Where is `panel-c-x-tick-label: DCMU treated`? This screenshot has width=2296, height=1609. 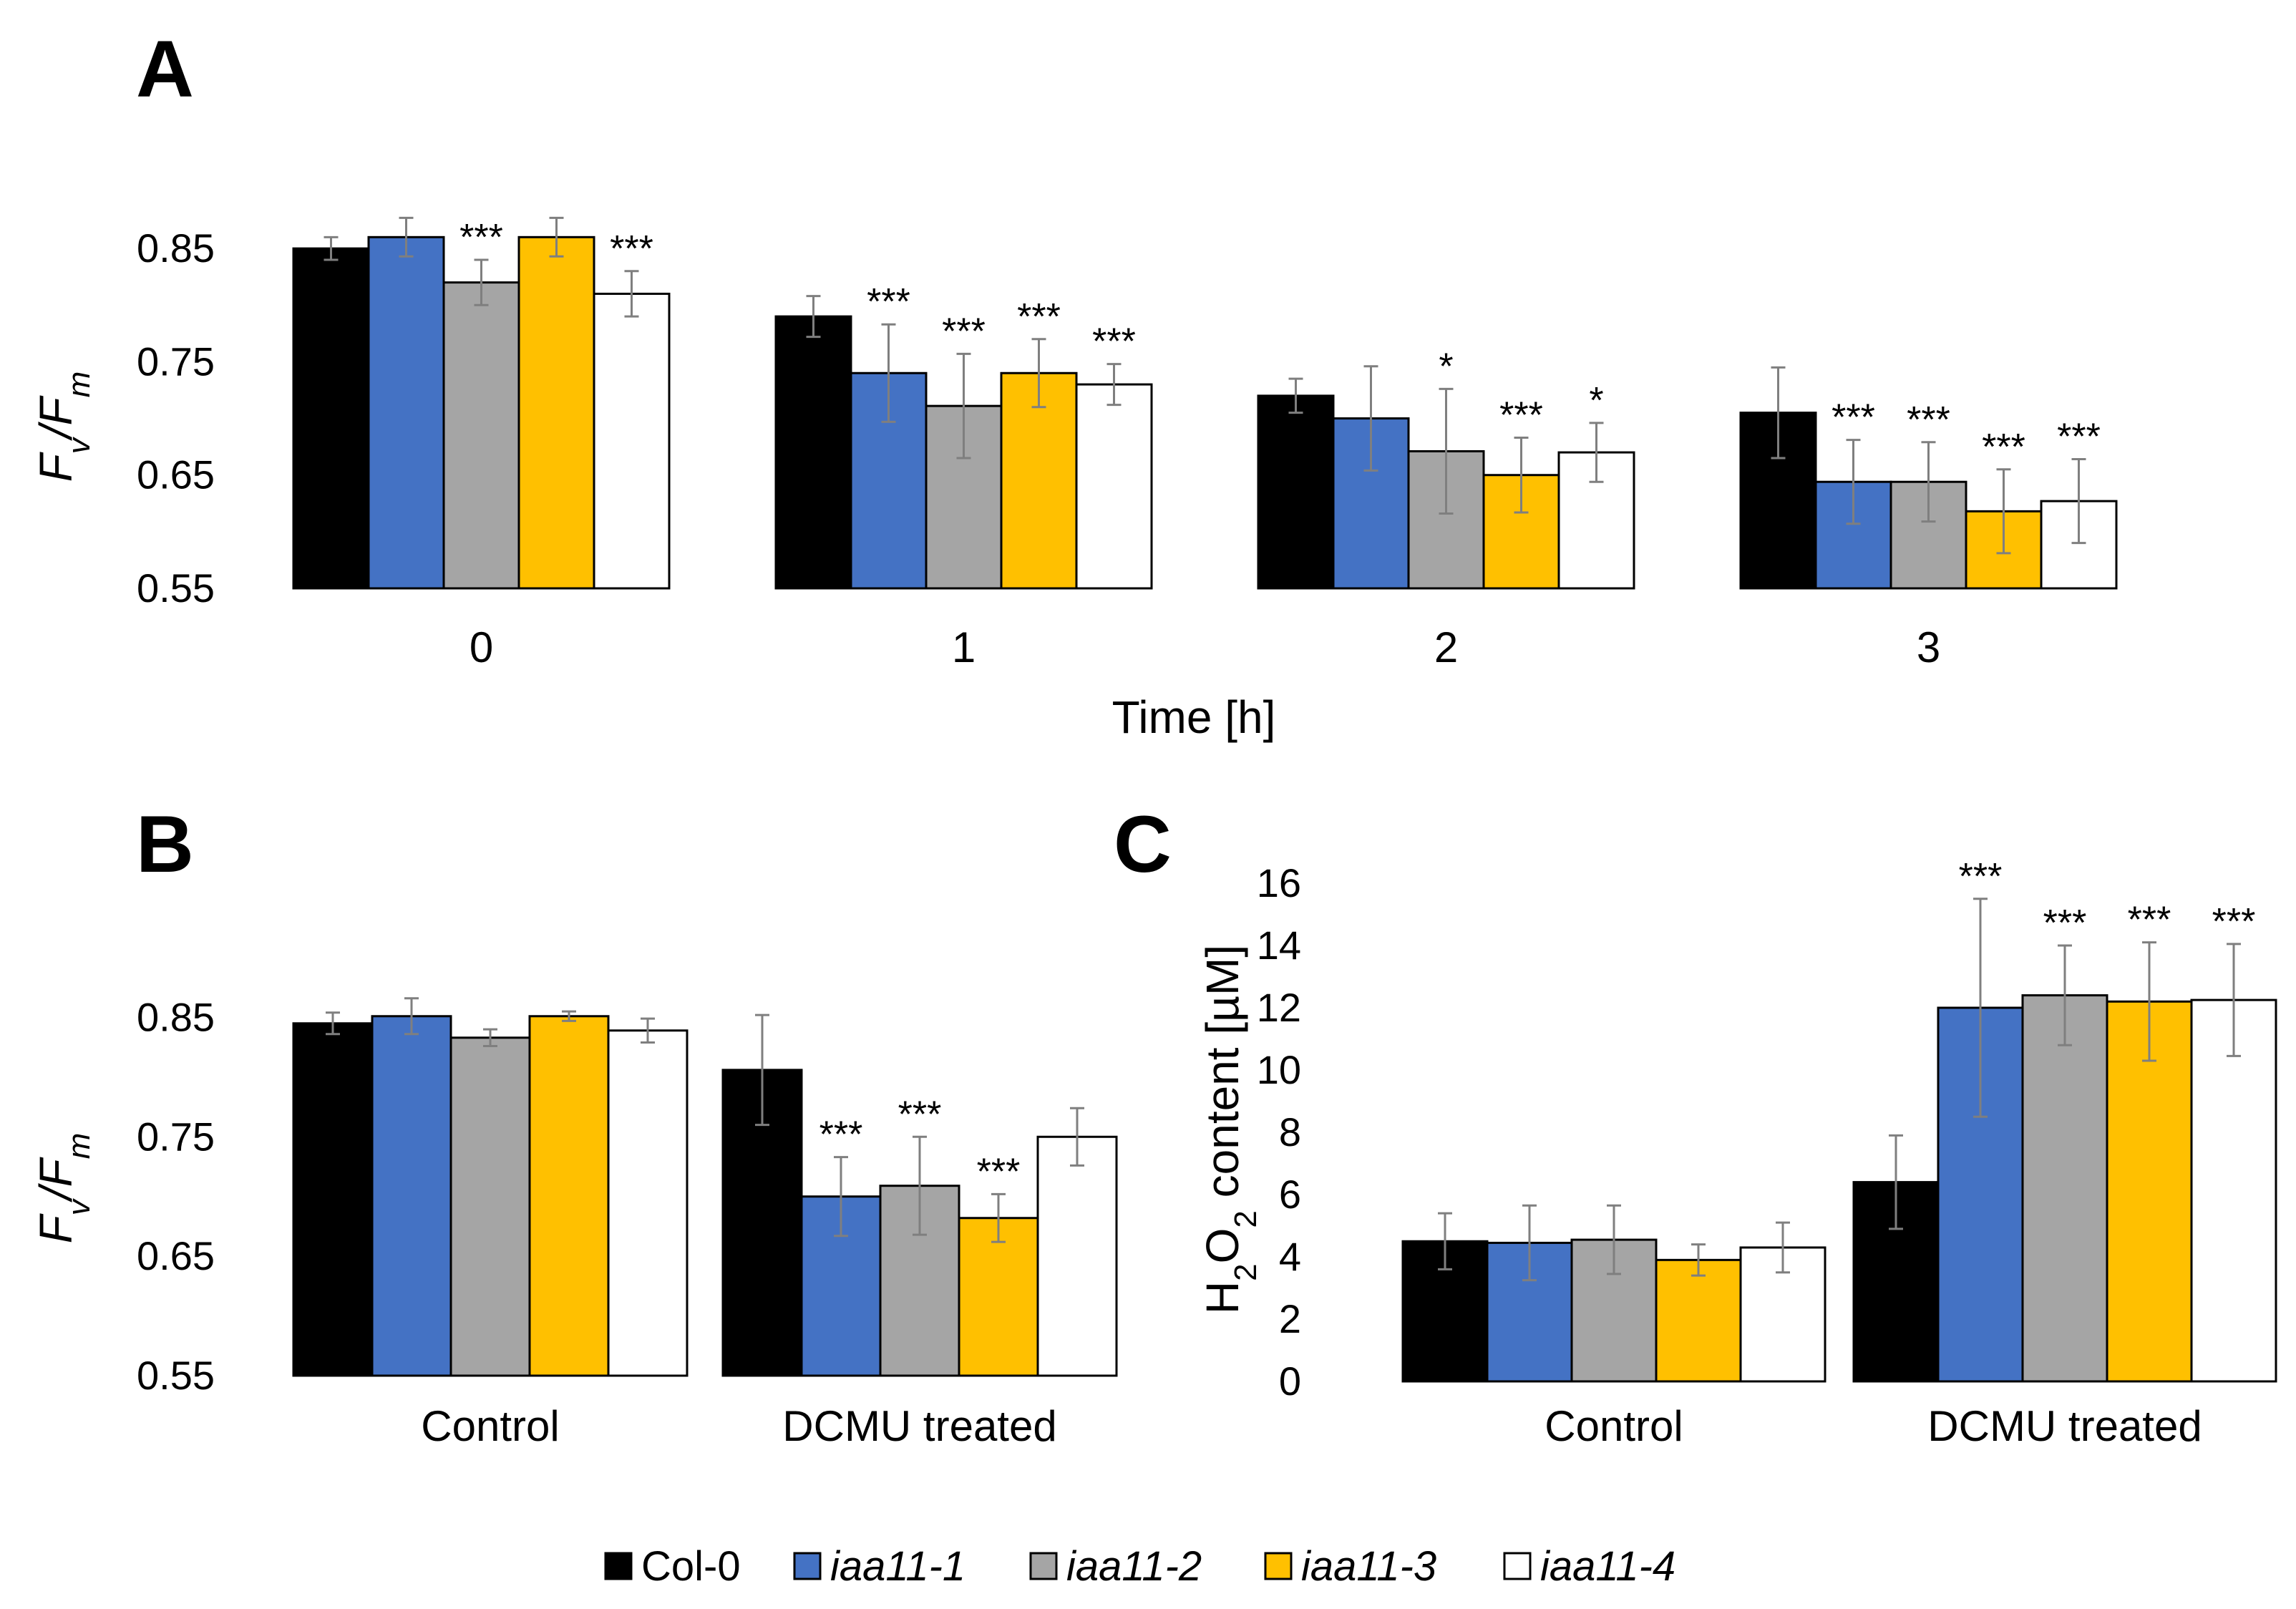 panel-c-x-tick-label: DCMU treated is located at coordinates (2065, 1426).